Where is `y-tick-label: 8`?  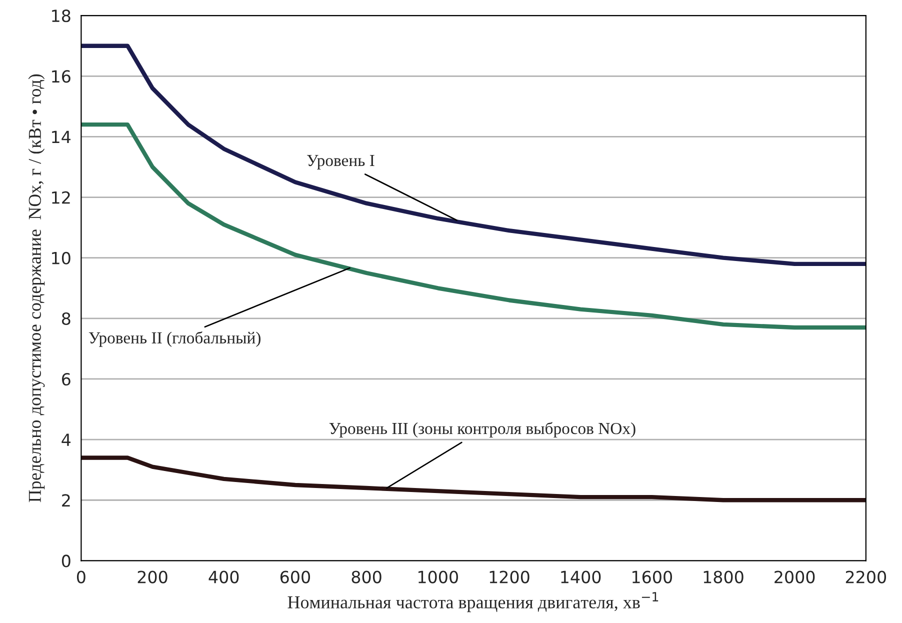
y-tick-label: 8 is located at coordinates (66, 318).